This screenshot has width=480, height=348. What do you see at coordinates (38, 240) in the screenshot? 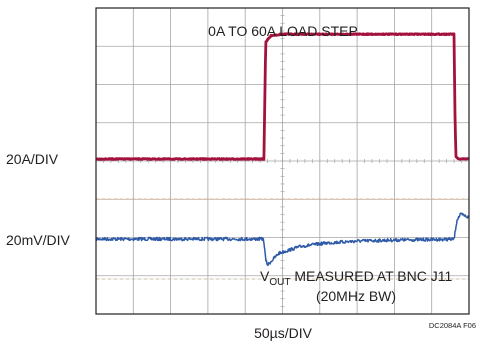
I see `voltage-scale-label: 20mV/DIV` at bounding box center [38, 240].